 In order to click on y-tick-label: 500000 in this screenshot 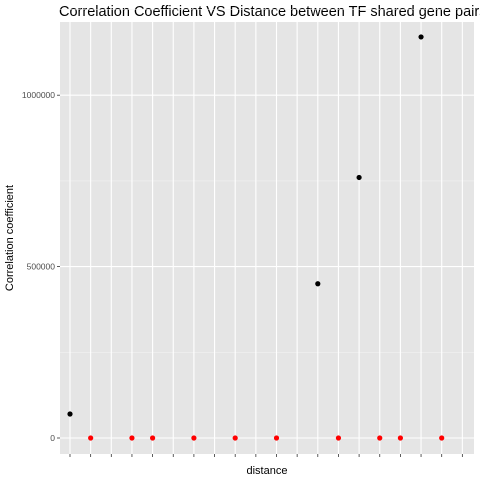, I will do `click(41, 267)`.